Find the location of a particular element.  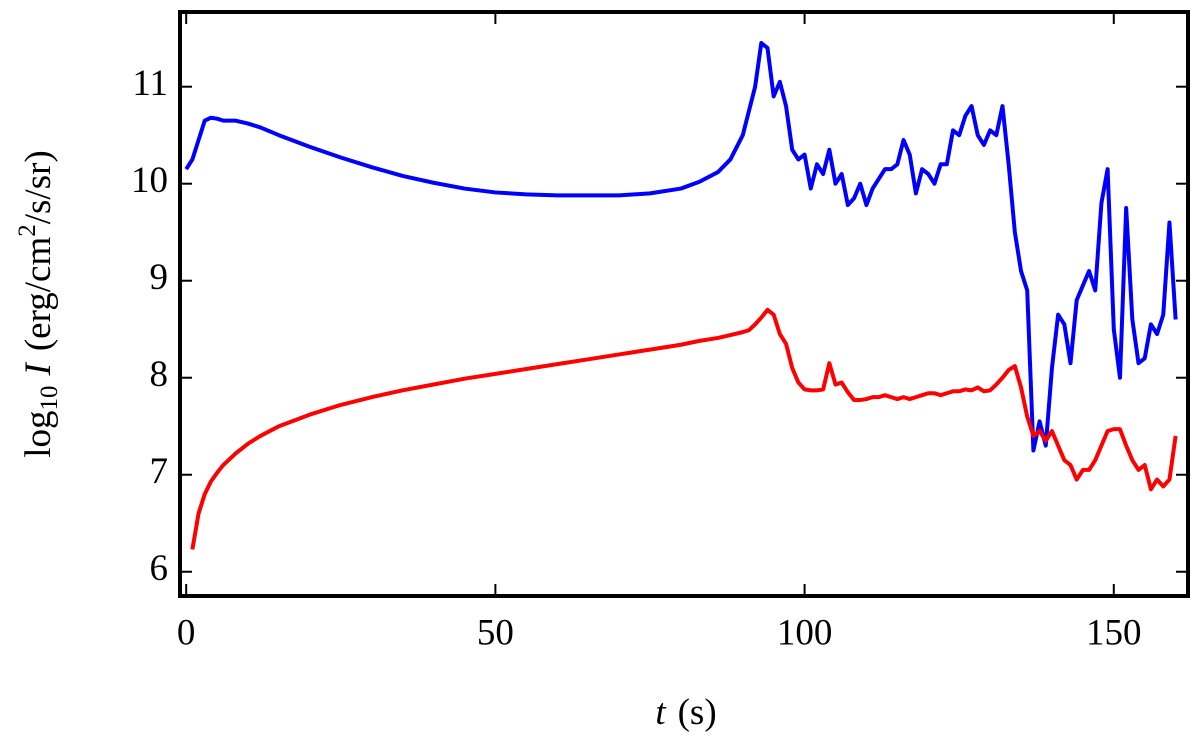

x-label-unit: (s) is located at coordinates (697, 712).